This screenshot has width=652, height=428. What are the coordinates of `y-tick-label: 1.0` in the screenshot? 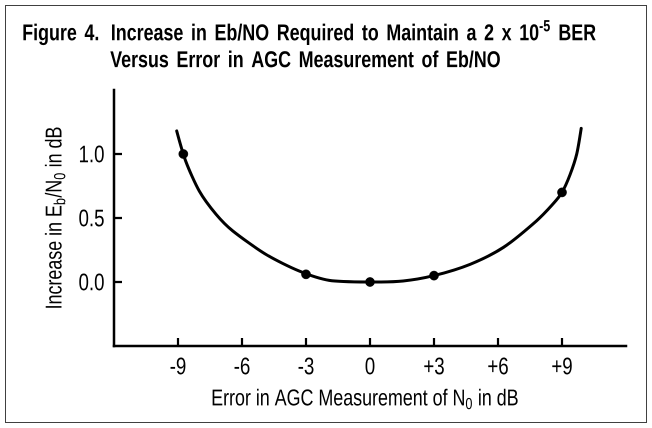 It's located at (92, 154).